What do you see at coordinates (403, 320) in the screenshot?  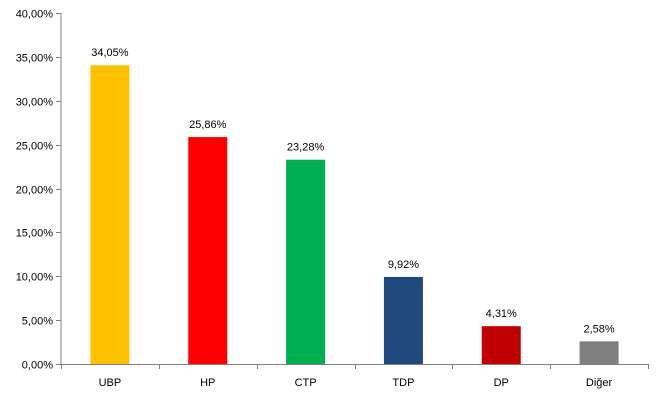 I see `bar-tdp` at bounding box center [403, 320].